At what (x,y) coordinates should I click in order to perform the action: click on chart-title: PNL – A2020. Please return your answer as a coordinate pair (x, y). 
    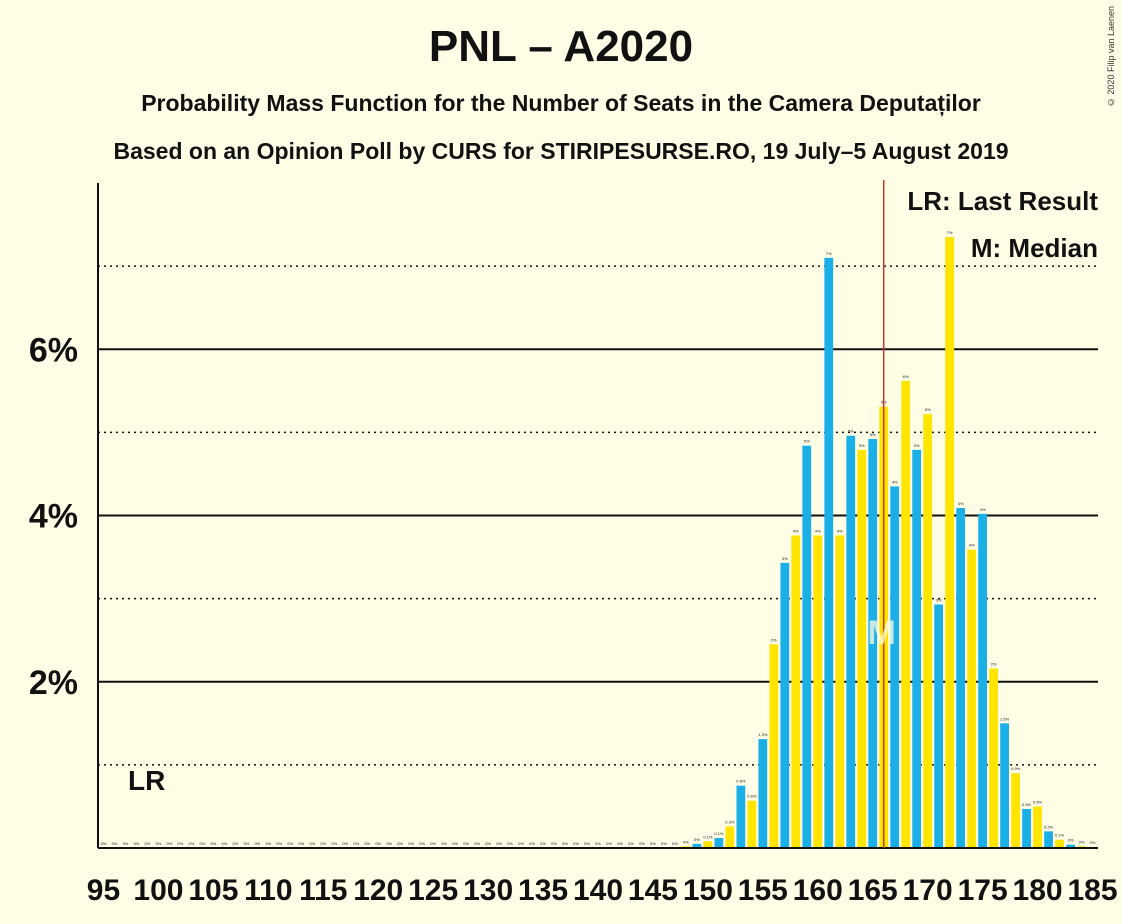
    Looking at the image, I should click on (561, 46).